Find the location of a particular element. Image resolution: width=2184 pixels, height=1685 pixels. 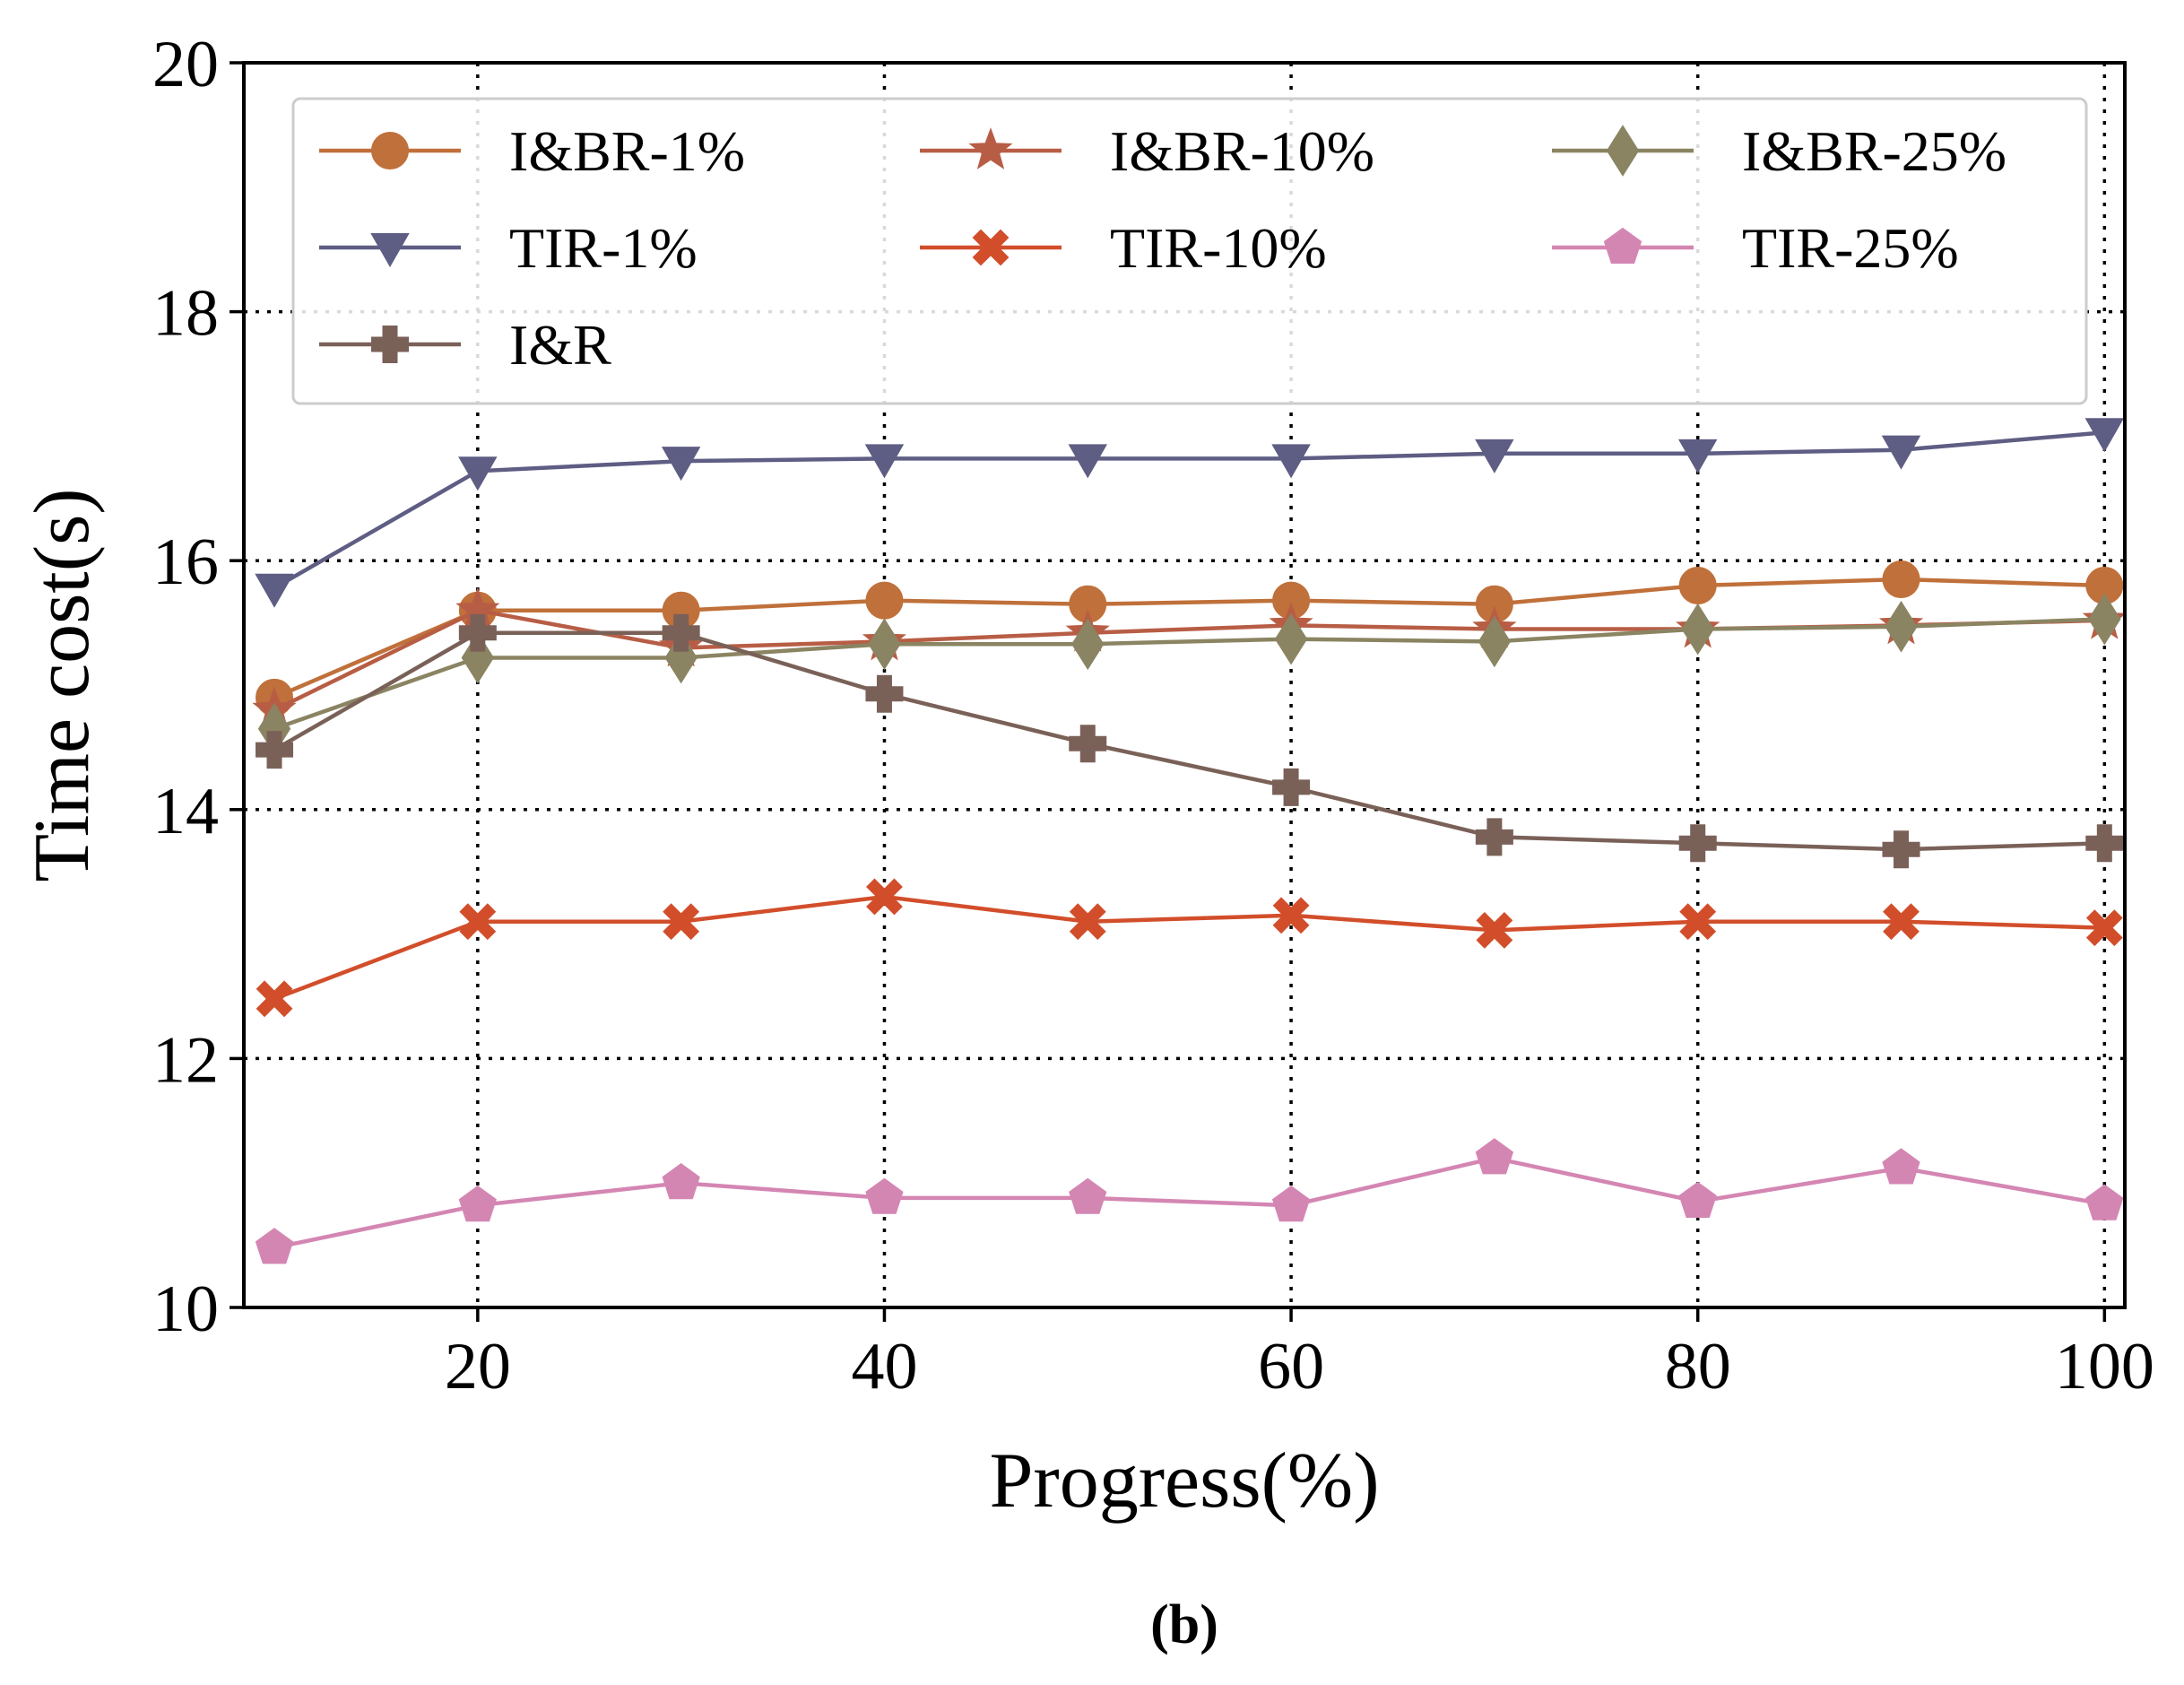

x-axis-label: Progress(%) is located at coordinates (1184, 1480).